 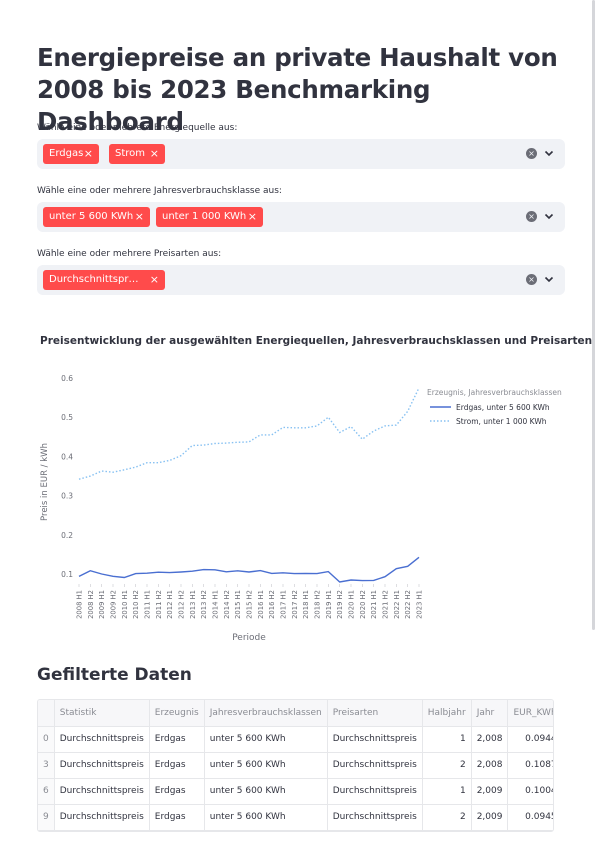 What do you see at coordinates (71, 154) in the screenshot?
I see `tag-erdgas: Erdgas ×` at bounding box center [71, 154].